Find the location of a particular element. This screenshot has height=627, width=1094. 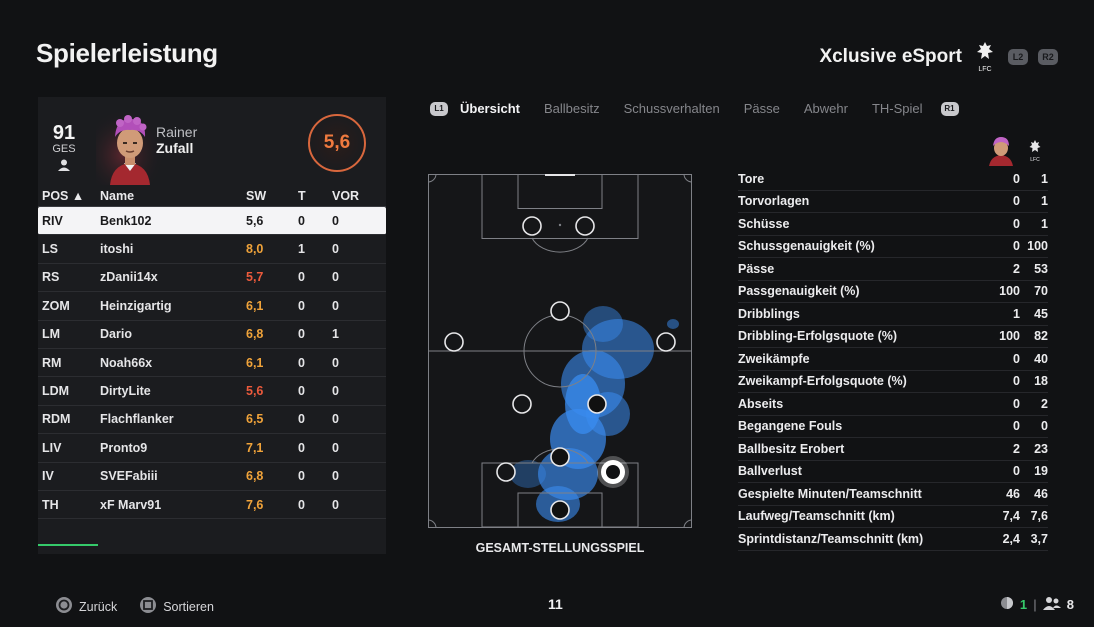

table-row: LS itoshi 8,0 1 0 is located at coordinates (212, 249).